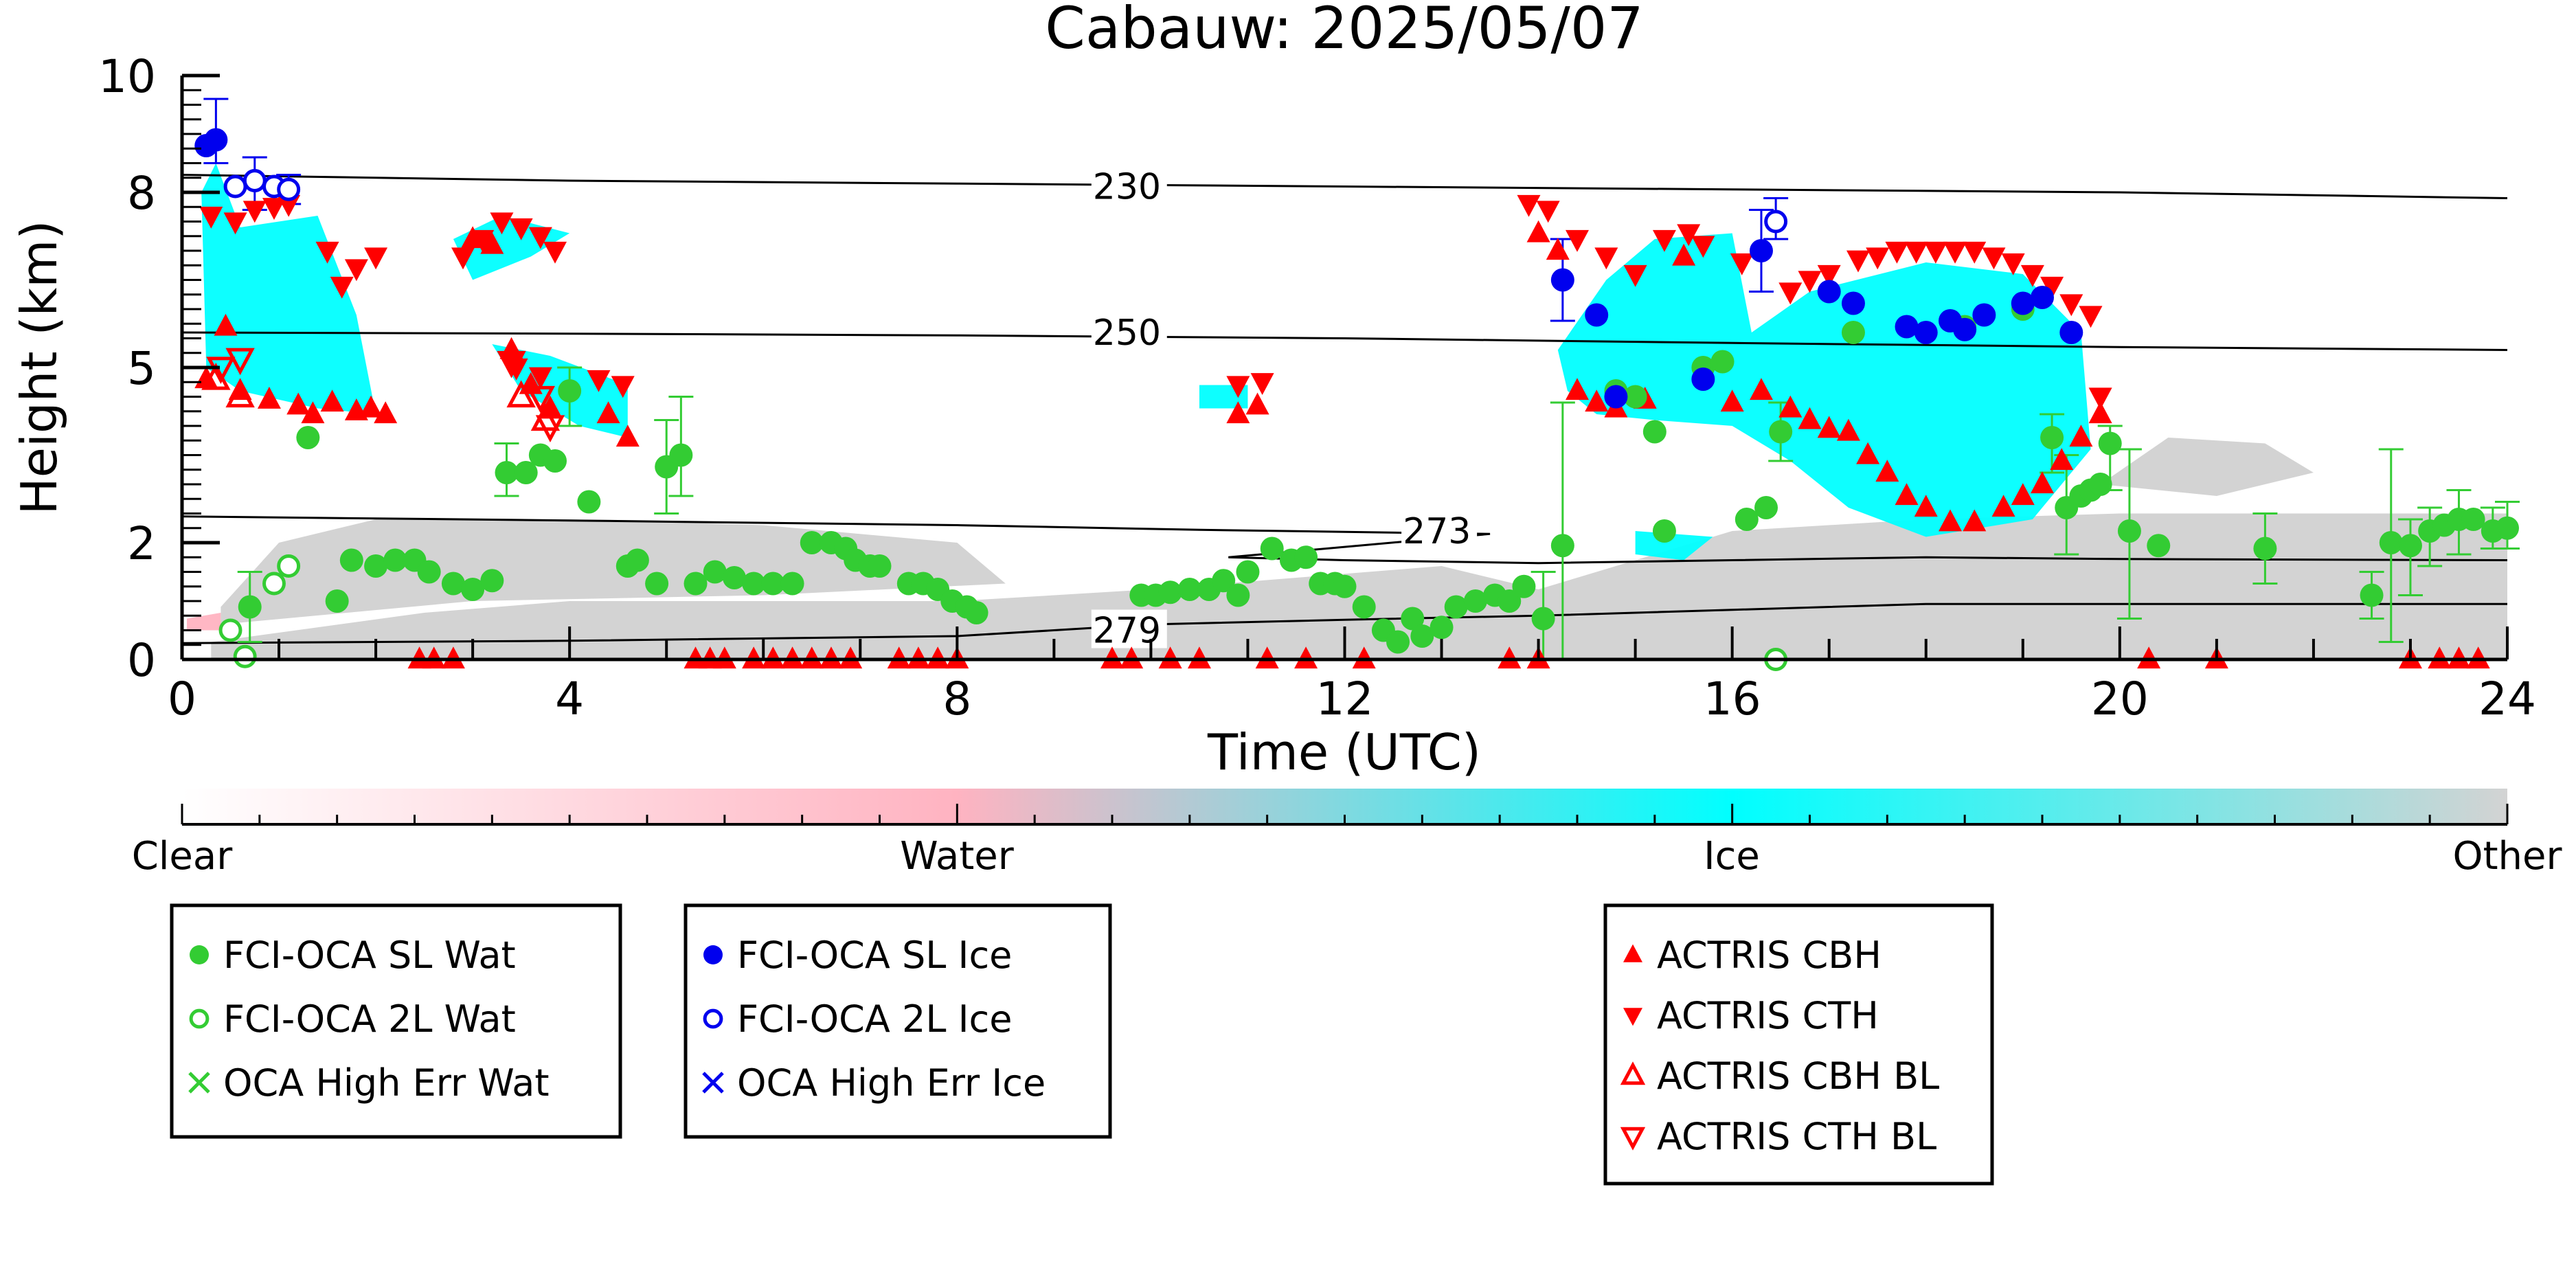 Image resolution: width=2576 pixels, height=1288 pixels. I want to click on legend-marker-actris-cth-bl, so click(1633, 1139).